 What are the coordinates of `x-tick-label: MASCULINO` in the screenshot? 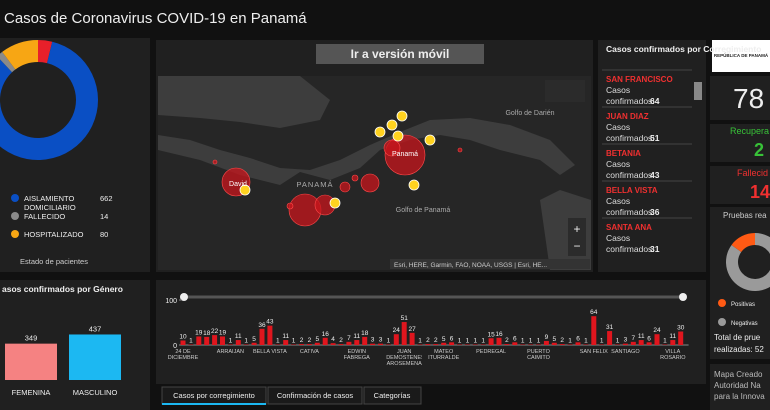 It's located at (95, 392).